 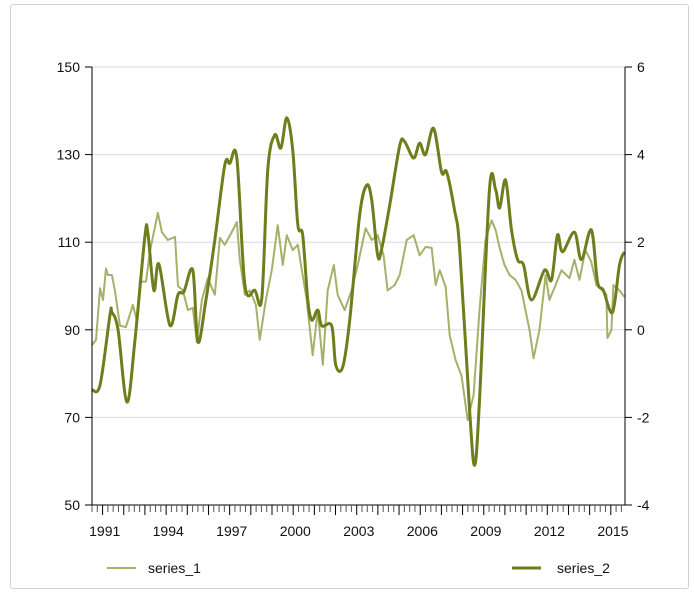 I want to click on legend-label-series_2: series_2, so click(x=583, y=568).